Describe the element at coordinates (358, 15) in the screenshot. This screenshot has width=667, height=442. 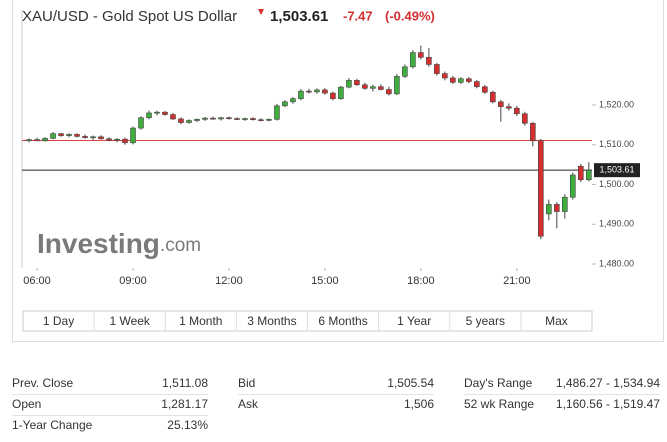
I see `price-change: -7.47` at that location.